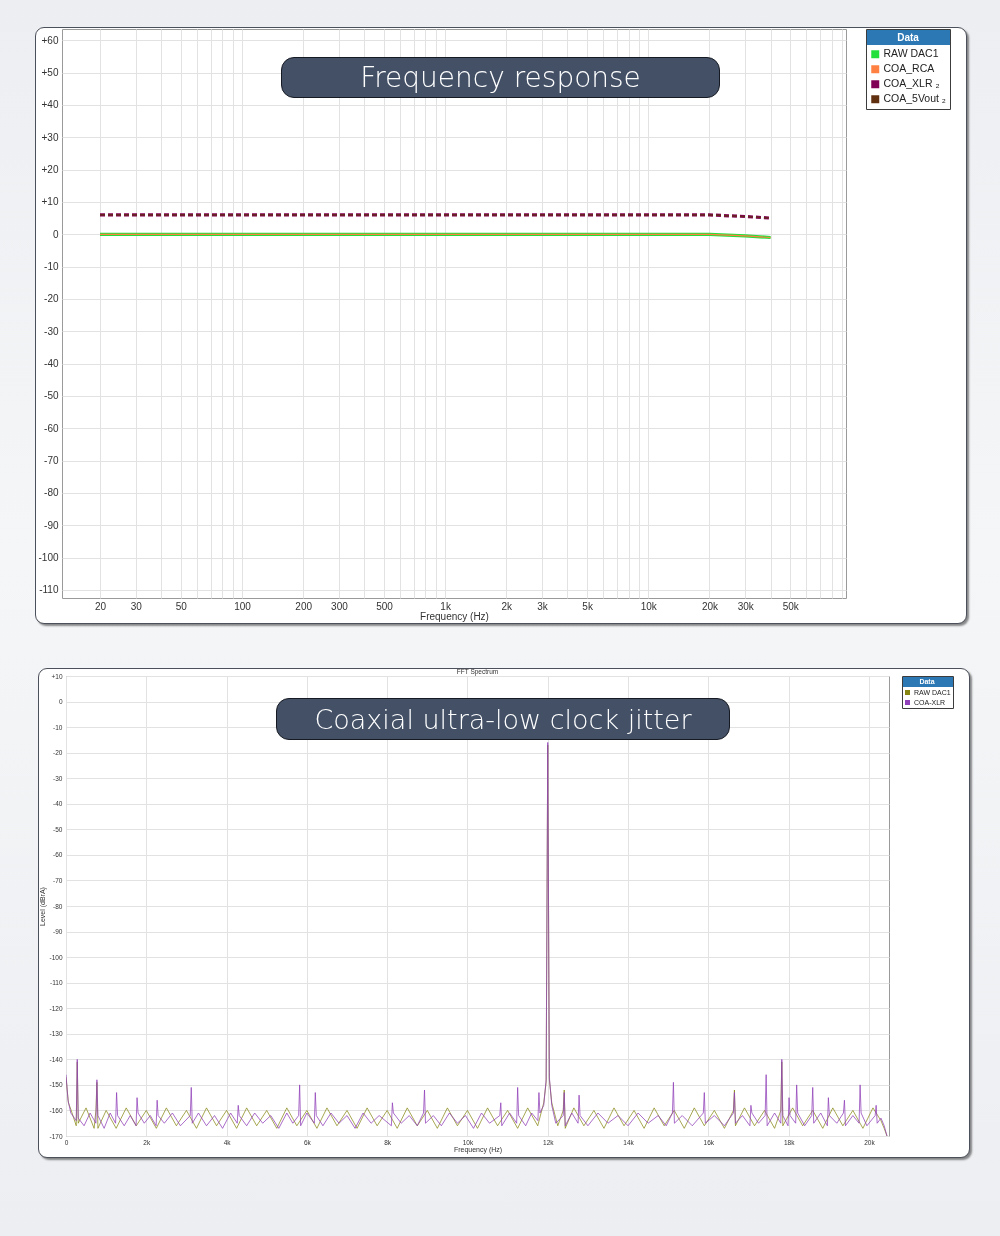 The image size is (1000, 1236). I want to click on x-tick-label: 2k, so click(507, 606).